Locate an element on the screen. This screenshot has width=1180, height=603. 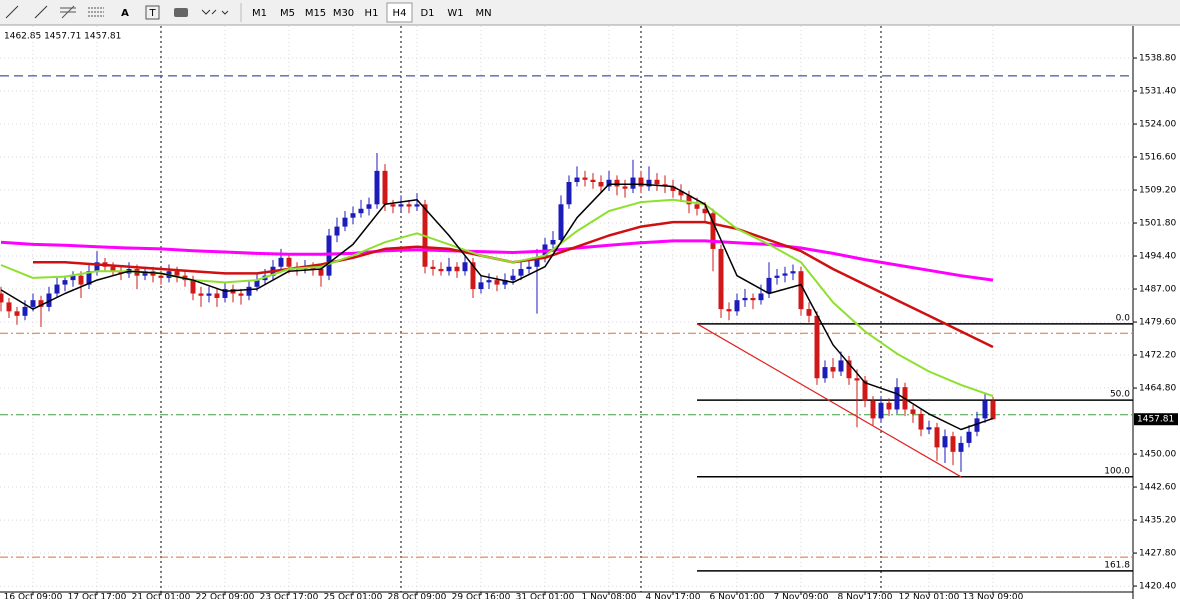
drawing-tools: A T is located at coordinates (123, 12).